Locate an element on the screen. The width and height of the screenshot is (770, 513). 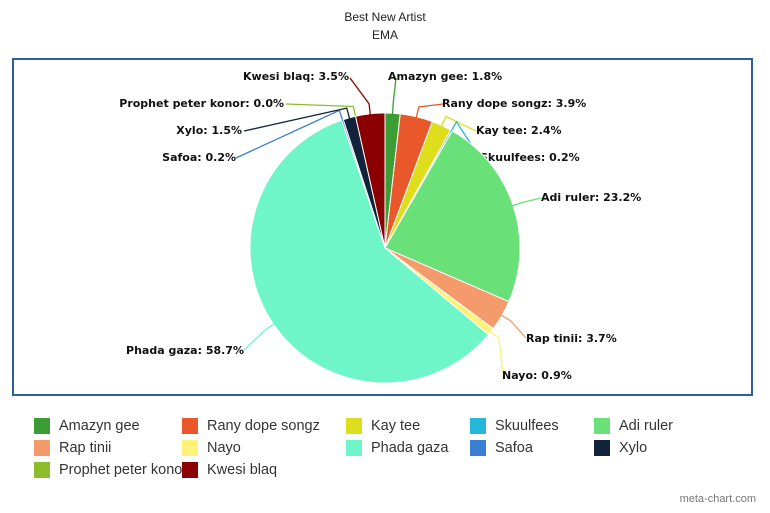
chart-subtitle: EMA is located at coordinates (384, 35).